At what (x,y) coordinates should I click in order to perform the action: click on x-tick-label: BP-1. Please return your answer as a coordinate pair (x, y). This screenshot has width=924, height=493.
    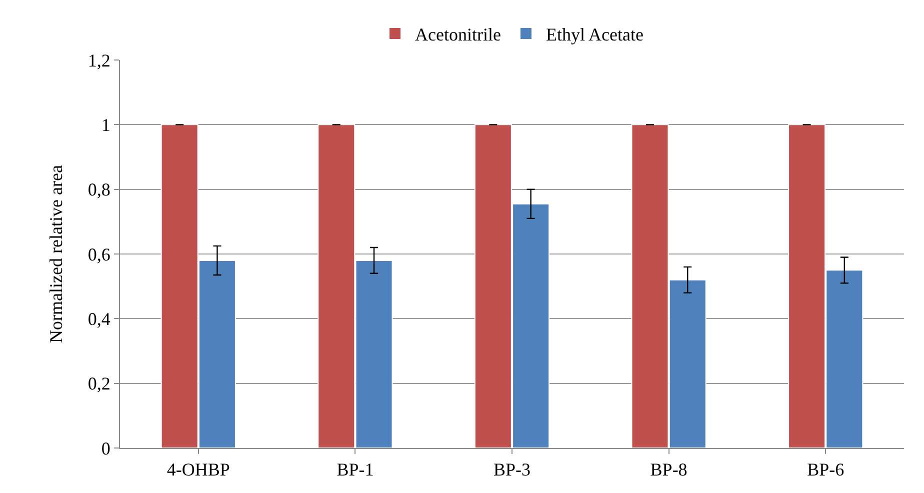
    Looking at the image, I should click on (355, 470).